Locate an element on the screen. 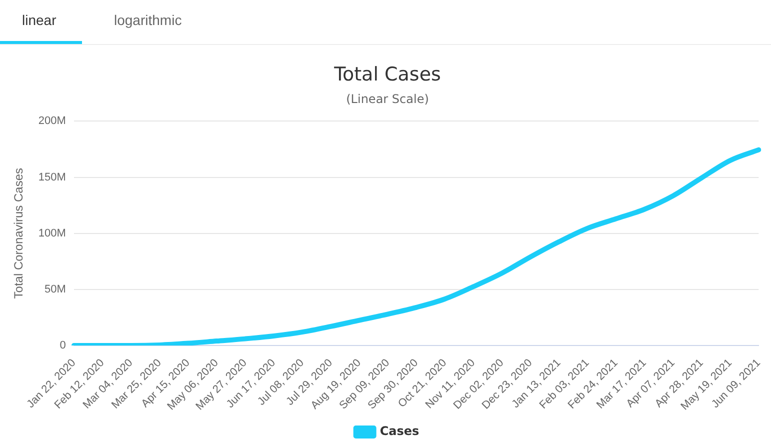 This screenshot has width=771, height=448. chart-title: Total Cases is located at coordinates (387, 74).